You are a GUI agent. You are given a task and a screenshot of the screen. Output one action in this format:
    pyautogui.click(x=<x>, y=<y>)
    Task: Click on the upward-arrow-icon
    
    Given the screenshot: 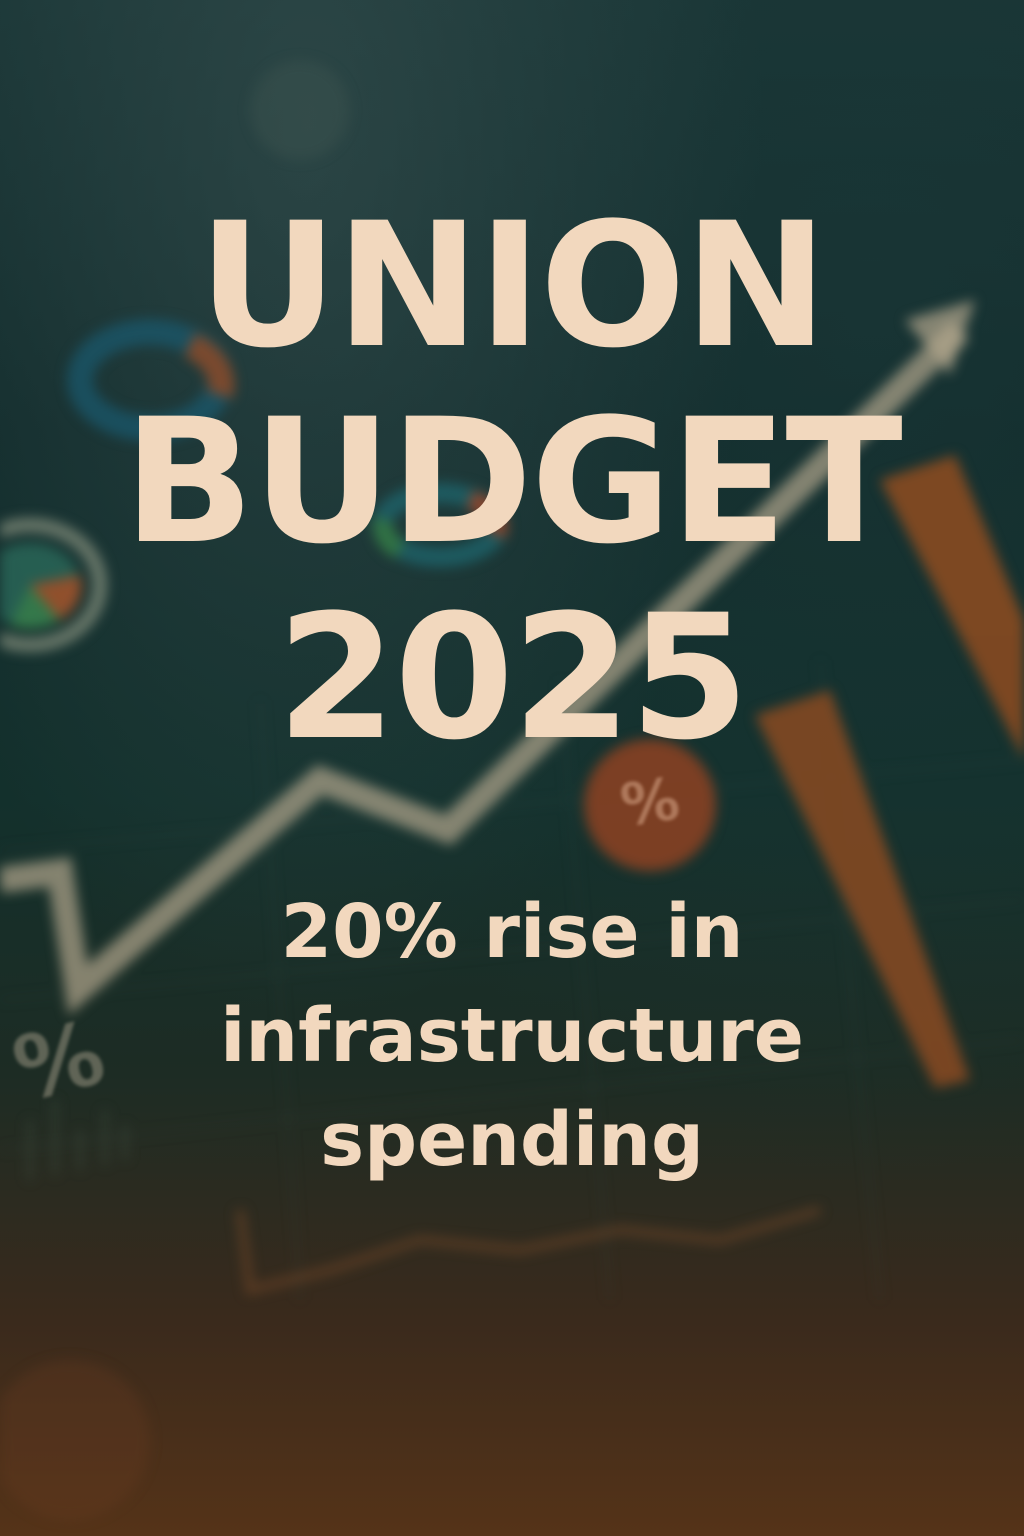 What is the action you would take?
    pyautogui.click(x=940, y=337)
    